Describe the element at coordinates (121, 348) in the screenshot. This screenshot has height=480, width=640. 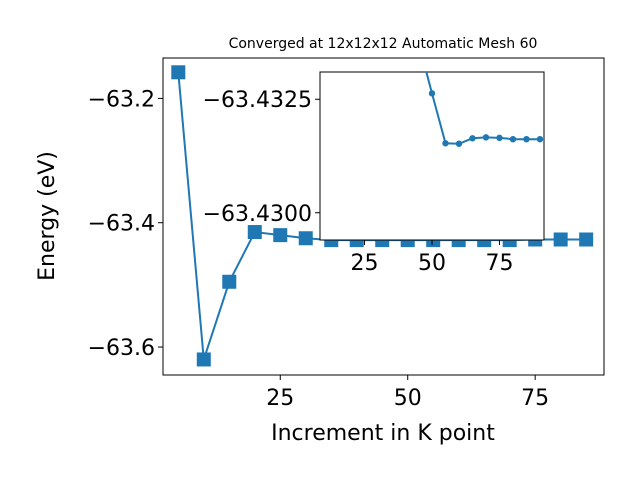
I see `y-tick-label: −63.6` at that location.